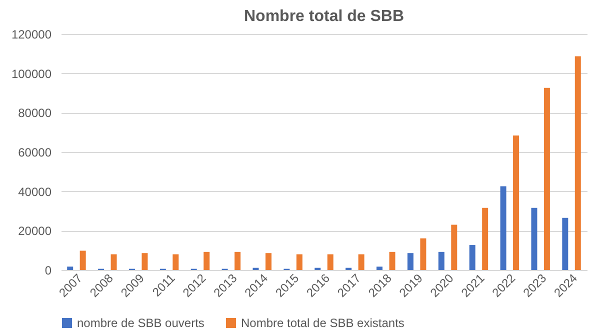 The image size is (607, 335). Describe the element at coordinates (31, 35) in the screenshot. I see `y-tick-label: 120000` at that location.